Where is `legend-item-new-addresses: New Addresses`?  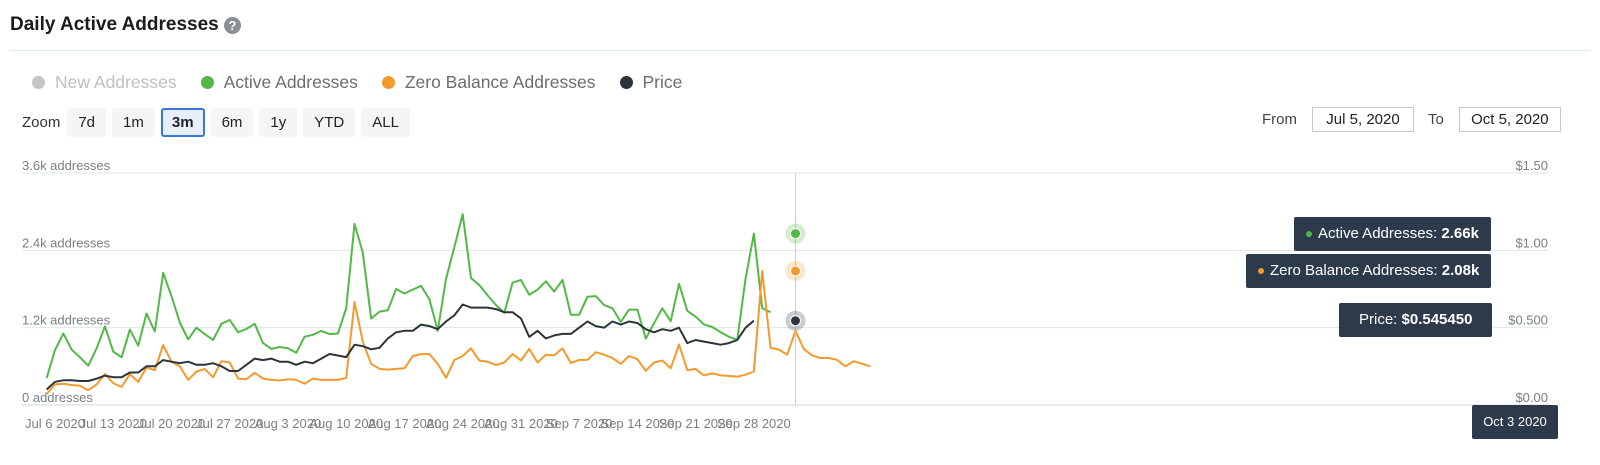 legend-item-new-addresses: New Addresses is located at coordinates (104, 82).